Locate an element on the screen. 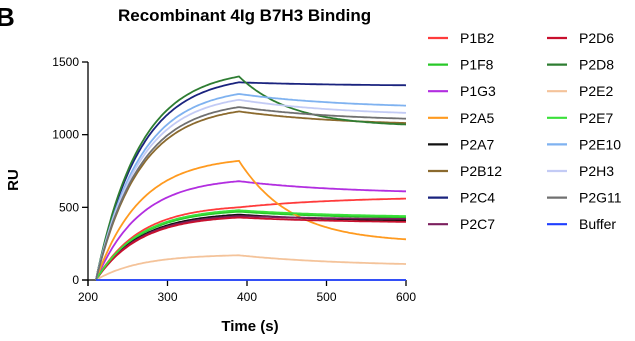 Image resolution: width=635 pixels, height=341 pixels. legend-label: P2D8 is located at coordinates (596, 65).